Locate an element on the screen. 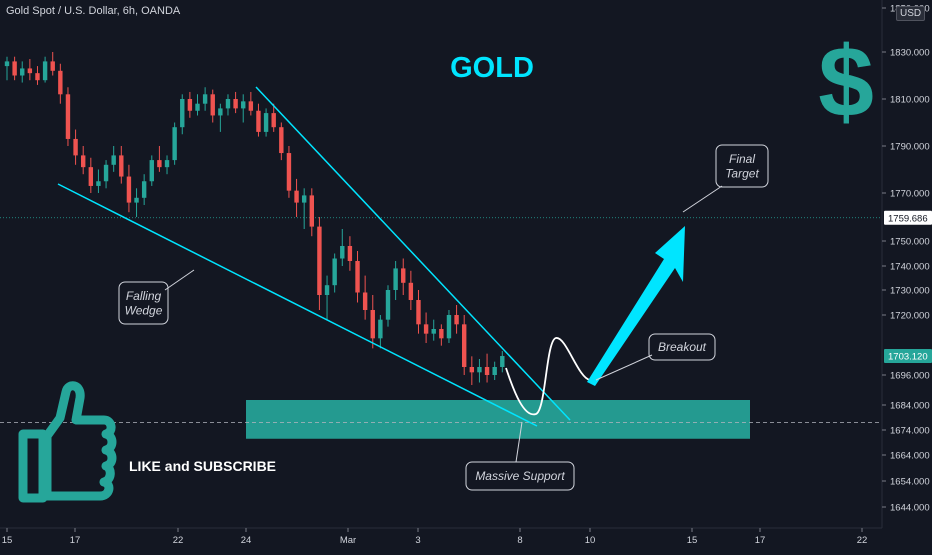 This screenshot has height=555, width=932. x-tick-label: 3 is located at coordinates (417, 540).